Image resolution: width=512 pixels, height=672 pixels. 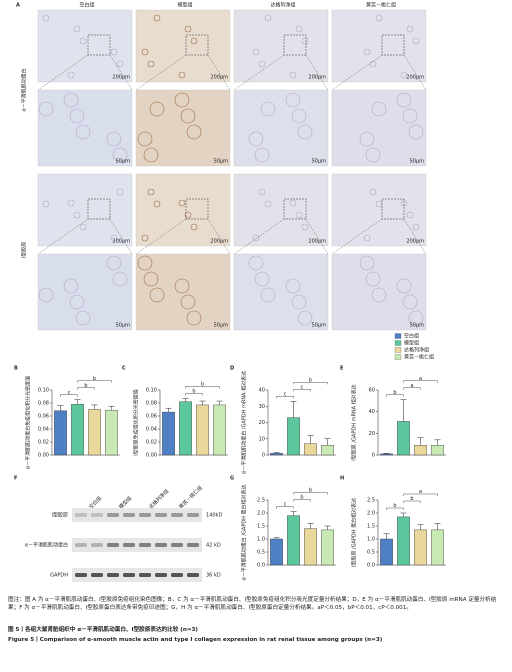 I want to click on y-tick-label: 0.0, so click(x=371, y=566).